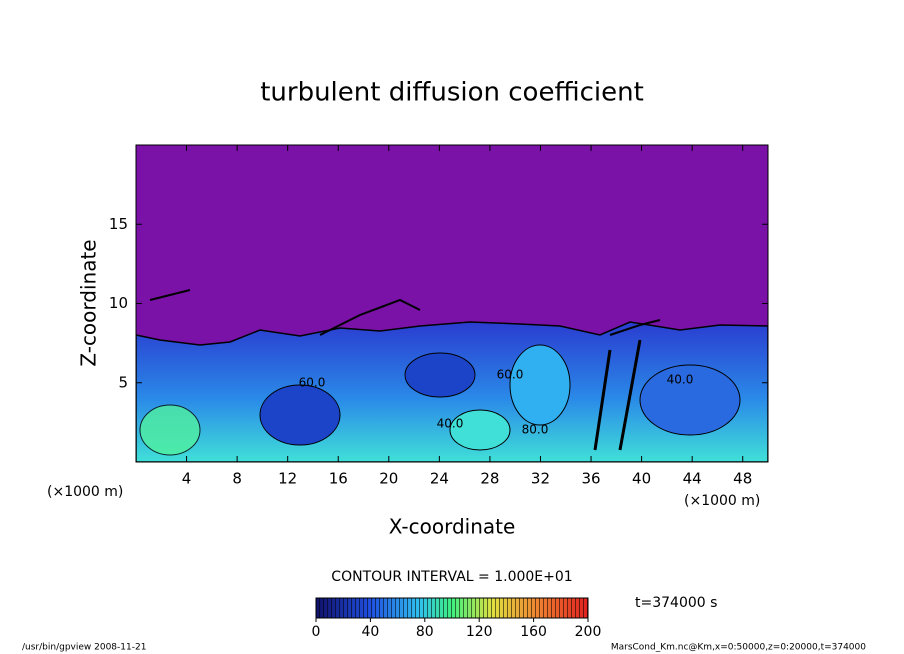 This screenshot has width=904, height=654. What do you see at coordinates (425, 632) in the screenshot?
I see `colorbar-tick-label: 80` at bounding box center [425, 632].